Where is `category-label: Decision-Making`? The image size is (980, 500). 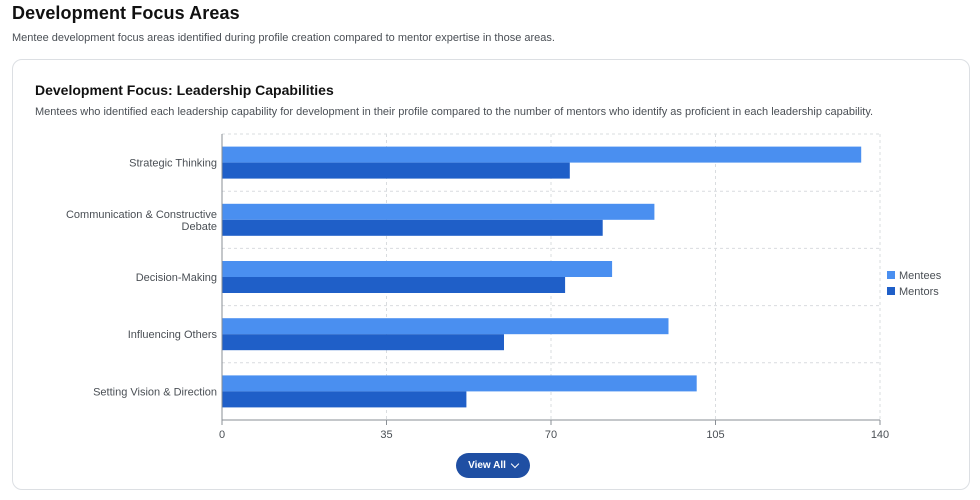 category-label: Decision-Making is located at coordinates (176, 278).